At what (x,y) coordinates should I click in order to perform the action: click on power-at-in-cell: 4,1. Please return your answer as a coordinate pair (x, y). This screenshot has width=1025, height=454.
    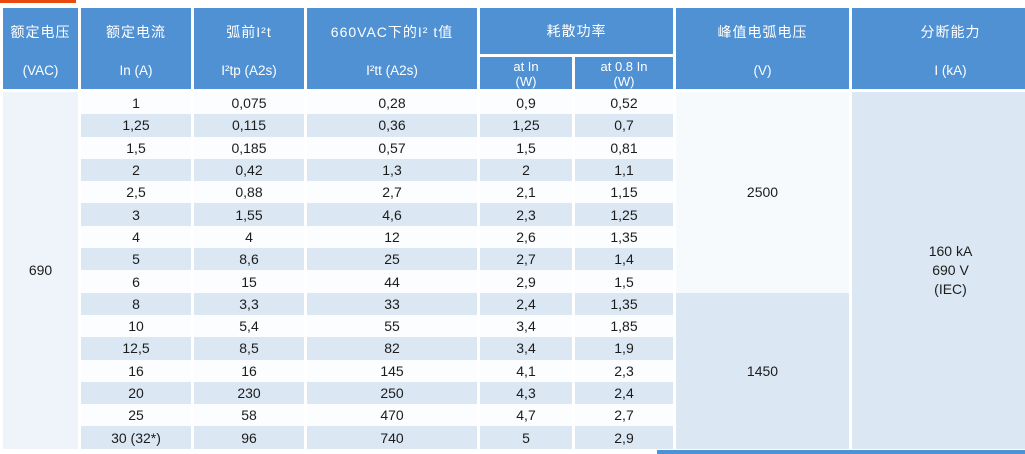
    Looking at the image, I should click on (526, 370).